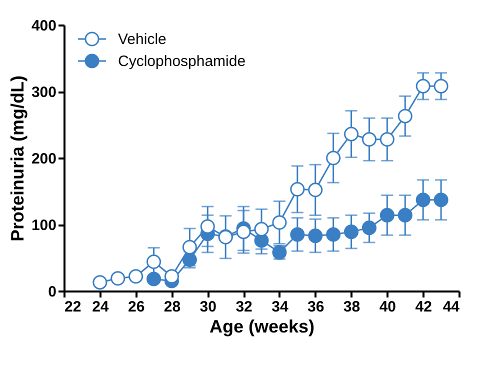  What do you see at coordinates (182, 61) in the screenshot?
I see `legend-label: Cyclophosphamide` at bounding box center [182, 61].